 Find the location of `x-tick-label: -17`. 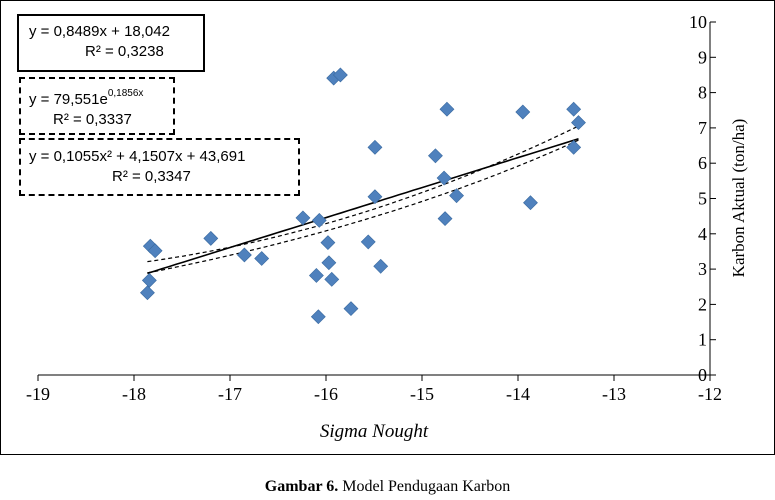

x-tick-label: -17 is located at coordinates (230, 394).